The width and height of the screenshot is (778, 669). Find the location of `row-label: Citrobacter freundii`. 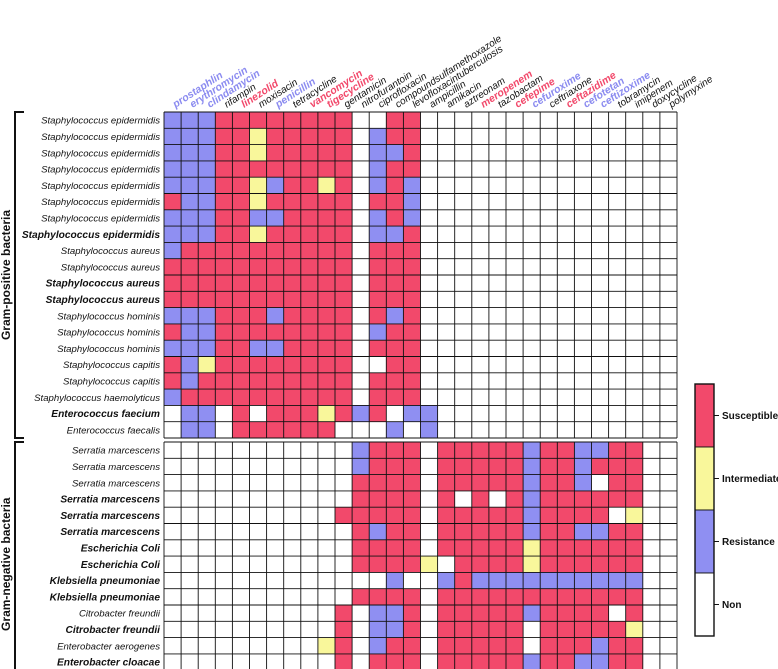

row-label: Citrobacter freundii is located at coordinates (112, 630).